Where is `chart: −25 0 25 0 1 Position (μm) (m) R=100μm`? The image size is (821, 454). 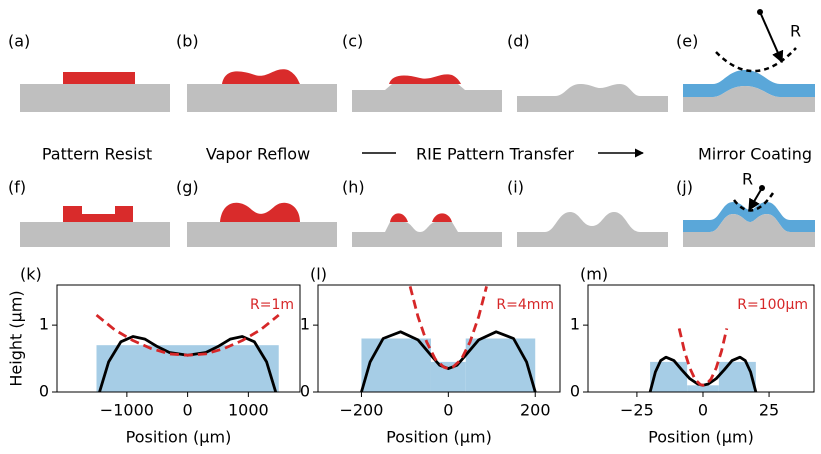 chart: −25 0 25 0 1 Position (μm) (m) R=100μm is located at coordinates (692, 356).